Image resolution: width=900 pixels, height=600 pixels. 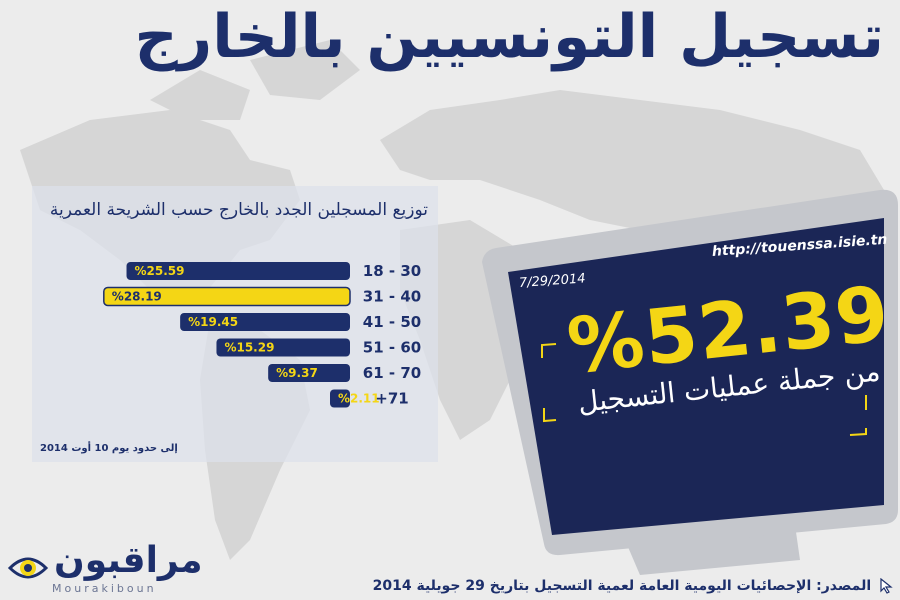 What do you see at coordinates (297, 373) in the screenshot?
I see `bar-value-label: %9.37` at bounding box center [297, 373].